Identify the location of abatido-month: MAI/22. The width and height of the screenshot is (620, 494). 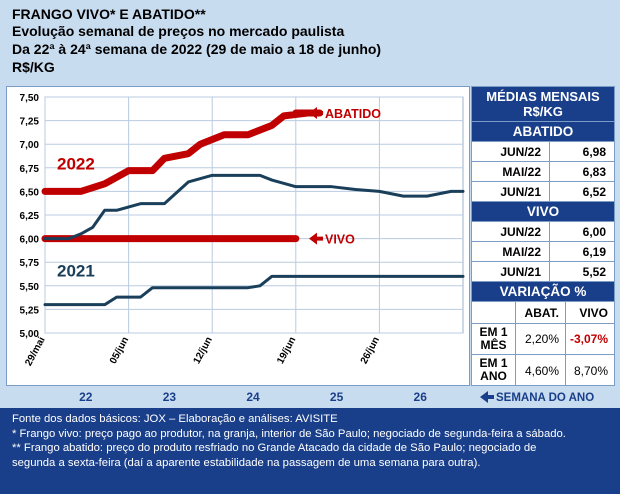
(511, 171).